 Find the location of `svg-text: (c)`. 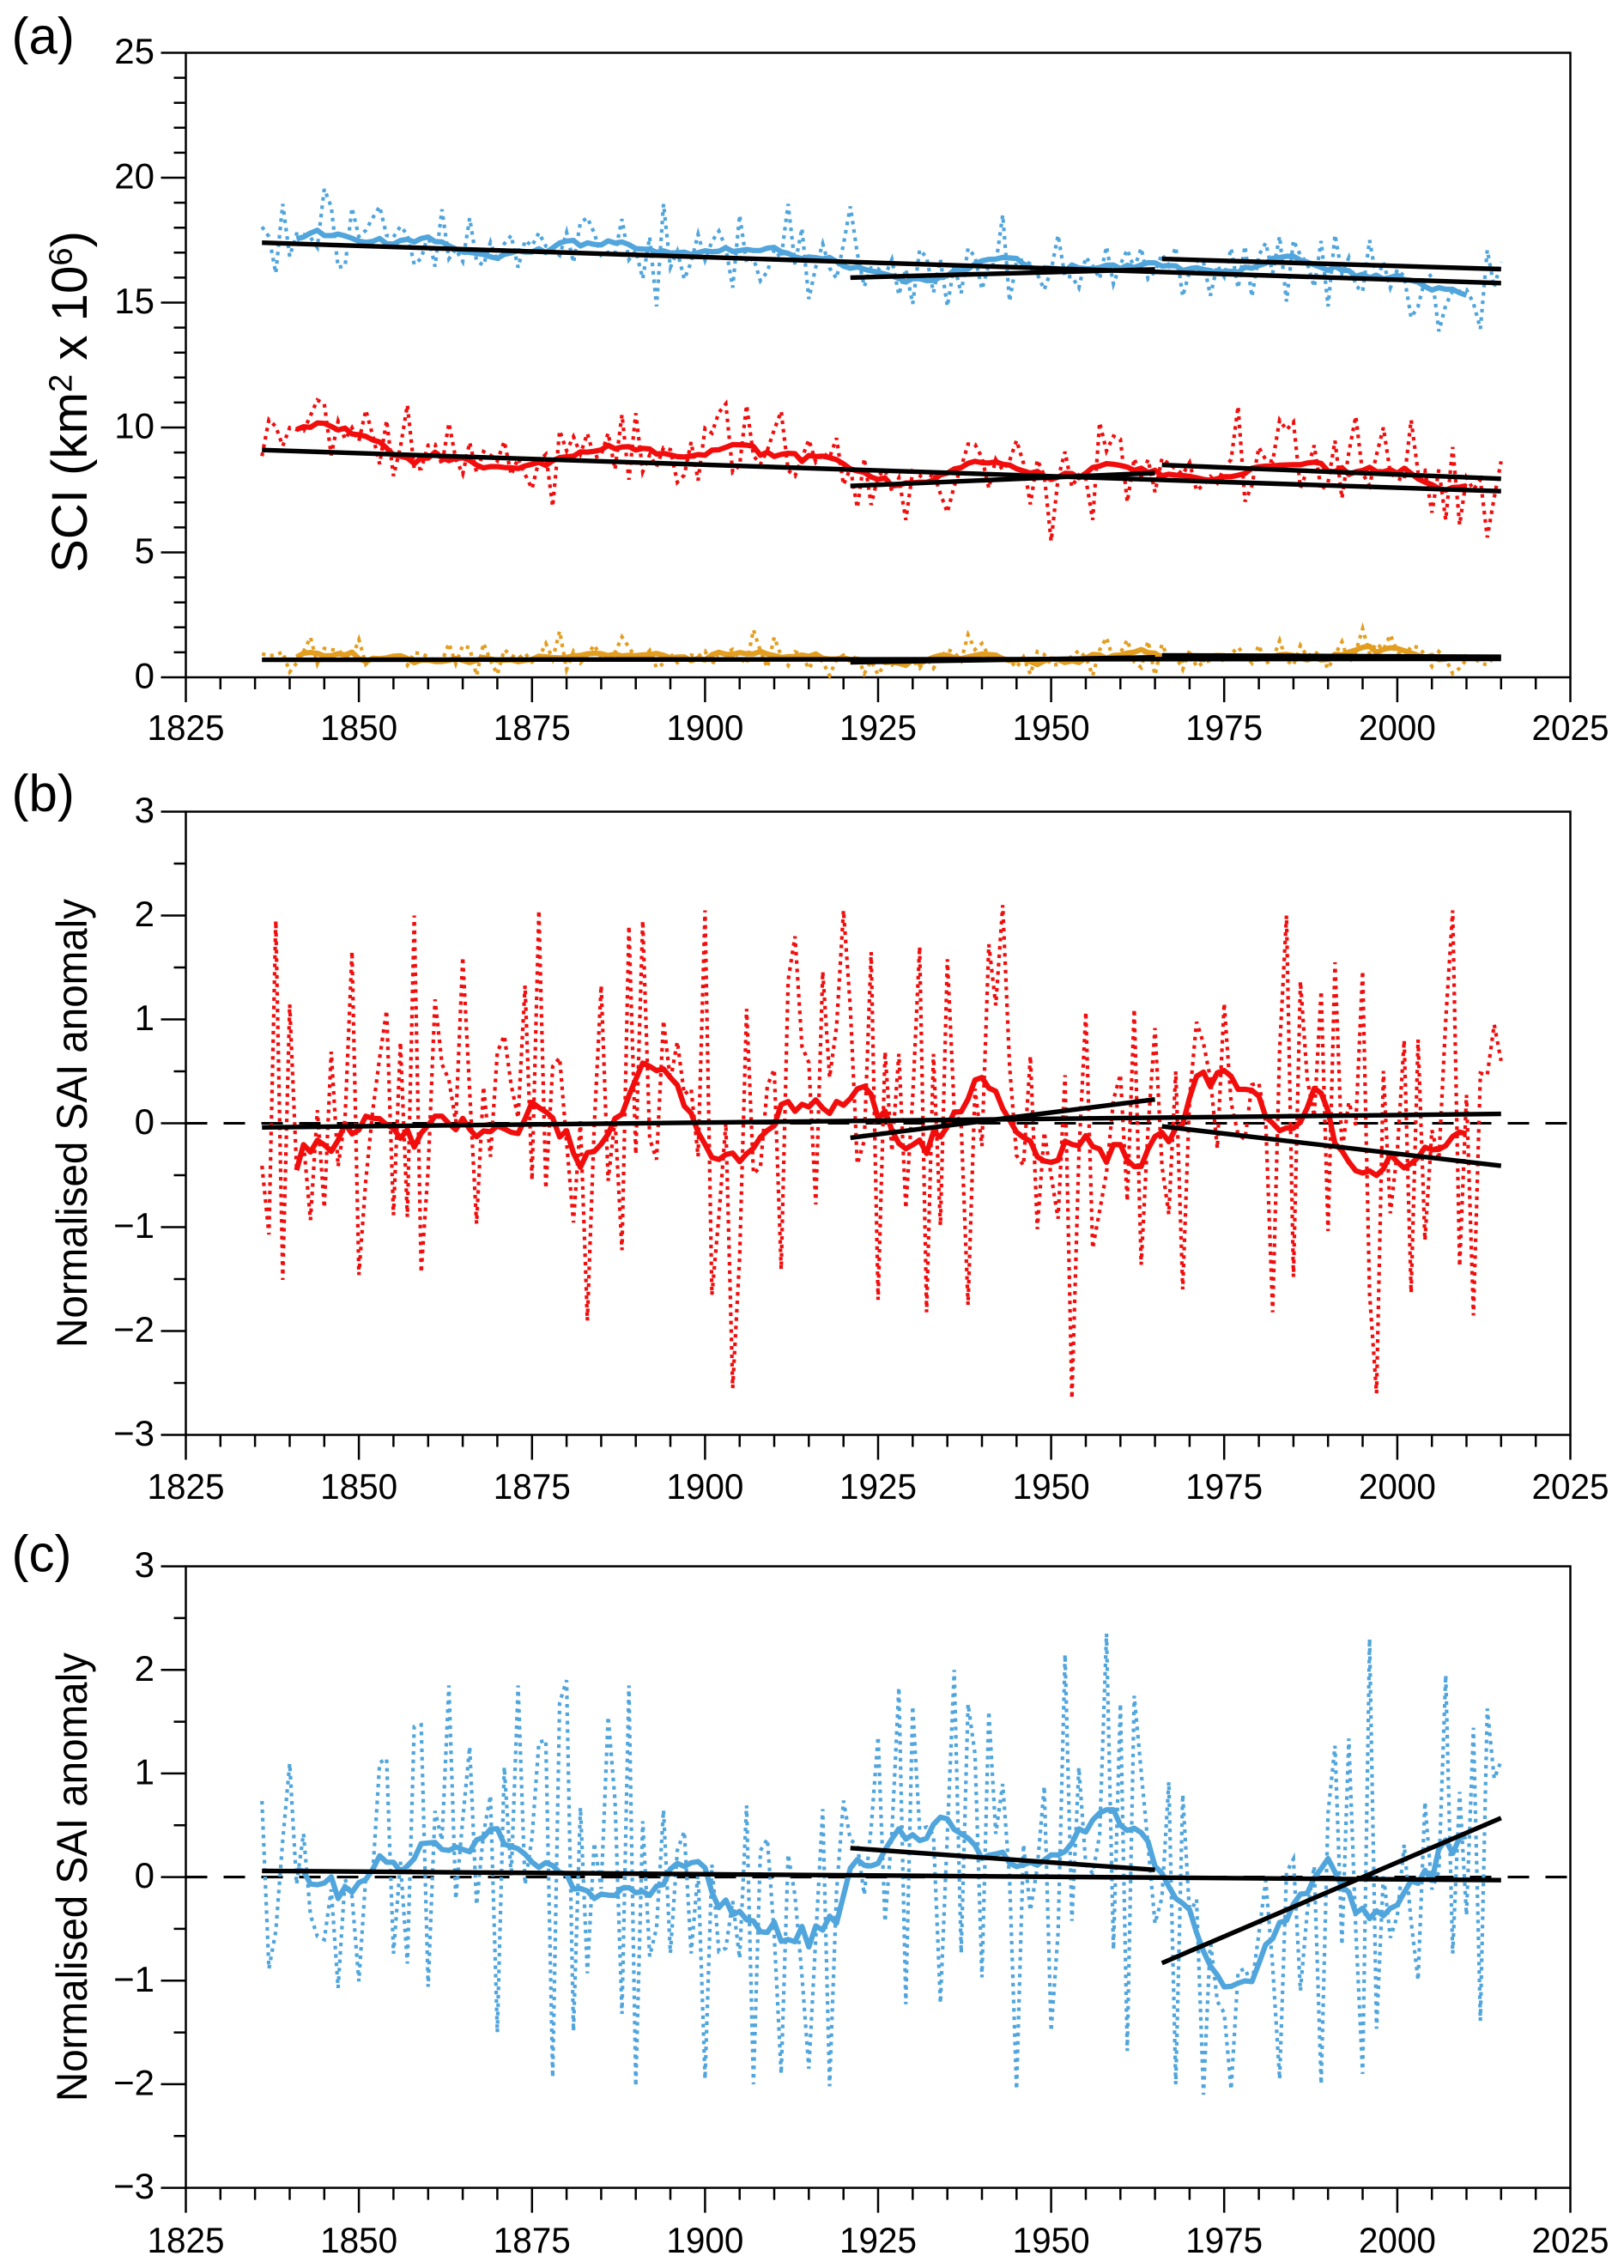

svg-text: (c) is located at coordinates (42, 1554).